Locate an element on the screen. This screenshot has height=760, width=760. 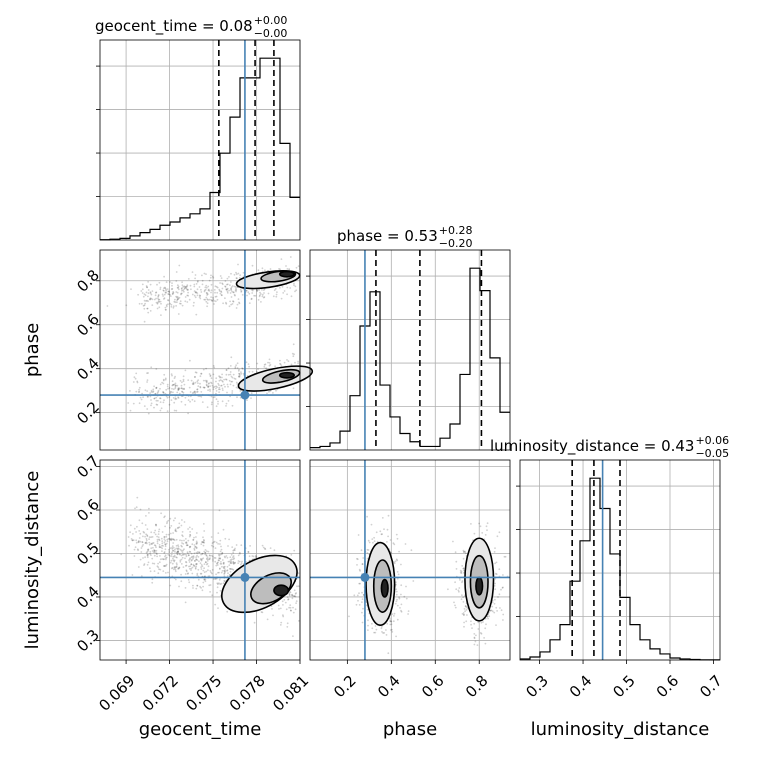
x-tick-label: 0.4 is located at coordinates (581, 687).